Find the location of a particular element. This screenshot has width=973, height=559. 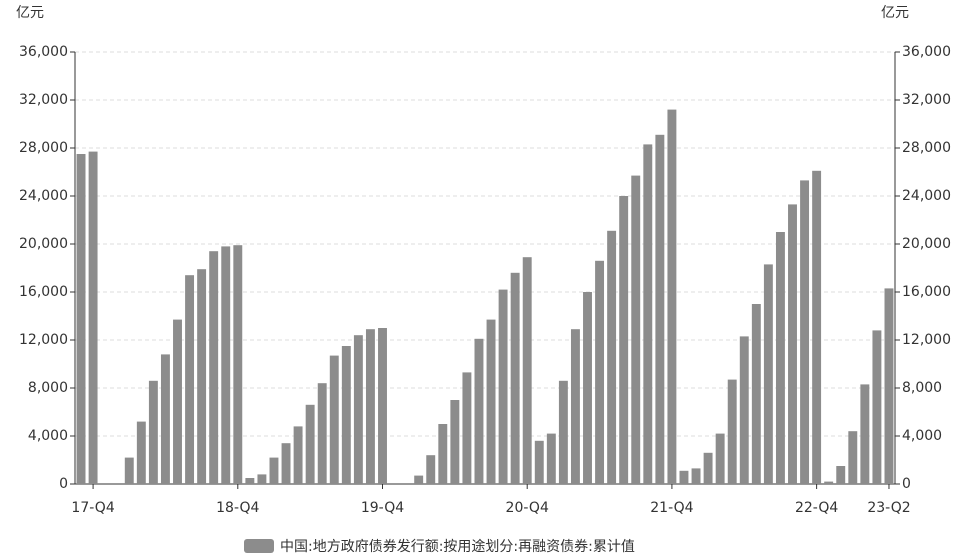

x-tick-label: 20-Q4 is located at coordinates (527, 508).